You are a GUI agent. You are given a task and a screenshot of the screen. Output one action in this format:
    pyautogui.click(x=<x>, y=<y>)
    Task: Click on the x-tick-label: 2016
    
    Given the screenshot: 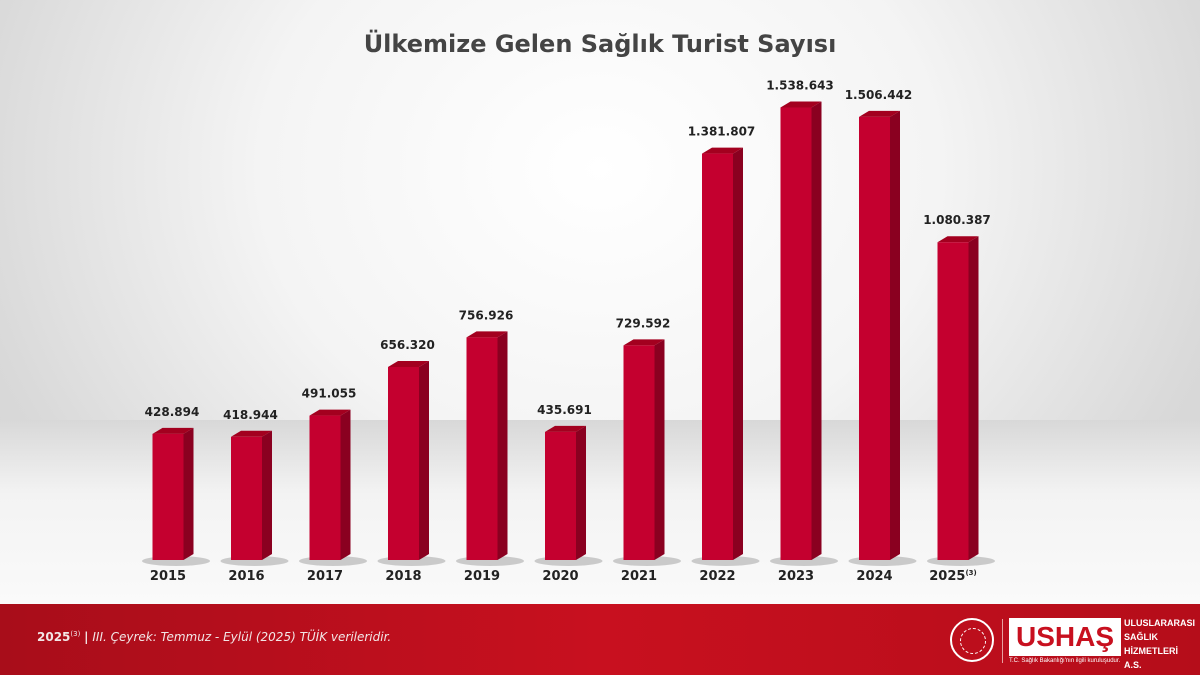 What is the action you would take?
    pyautogui.click(x=246, y=576)
    